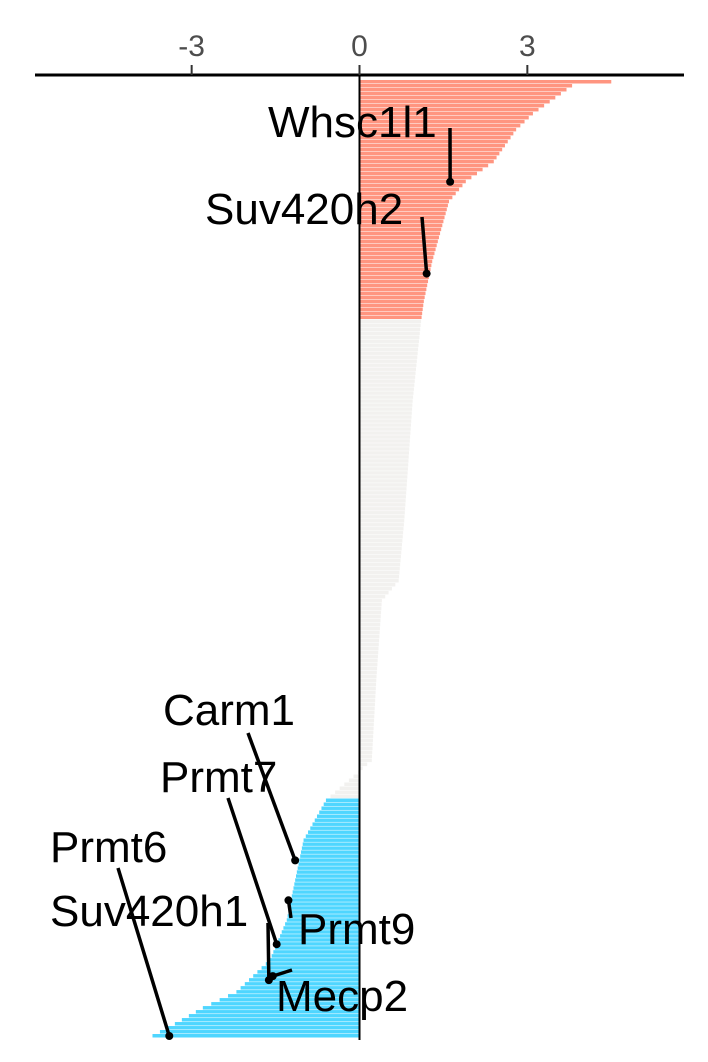  I want to click on x-tick-label: -3, so click(191, 46).